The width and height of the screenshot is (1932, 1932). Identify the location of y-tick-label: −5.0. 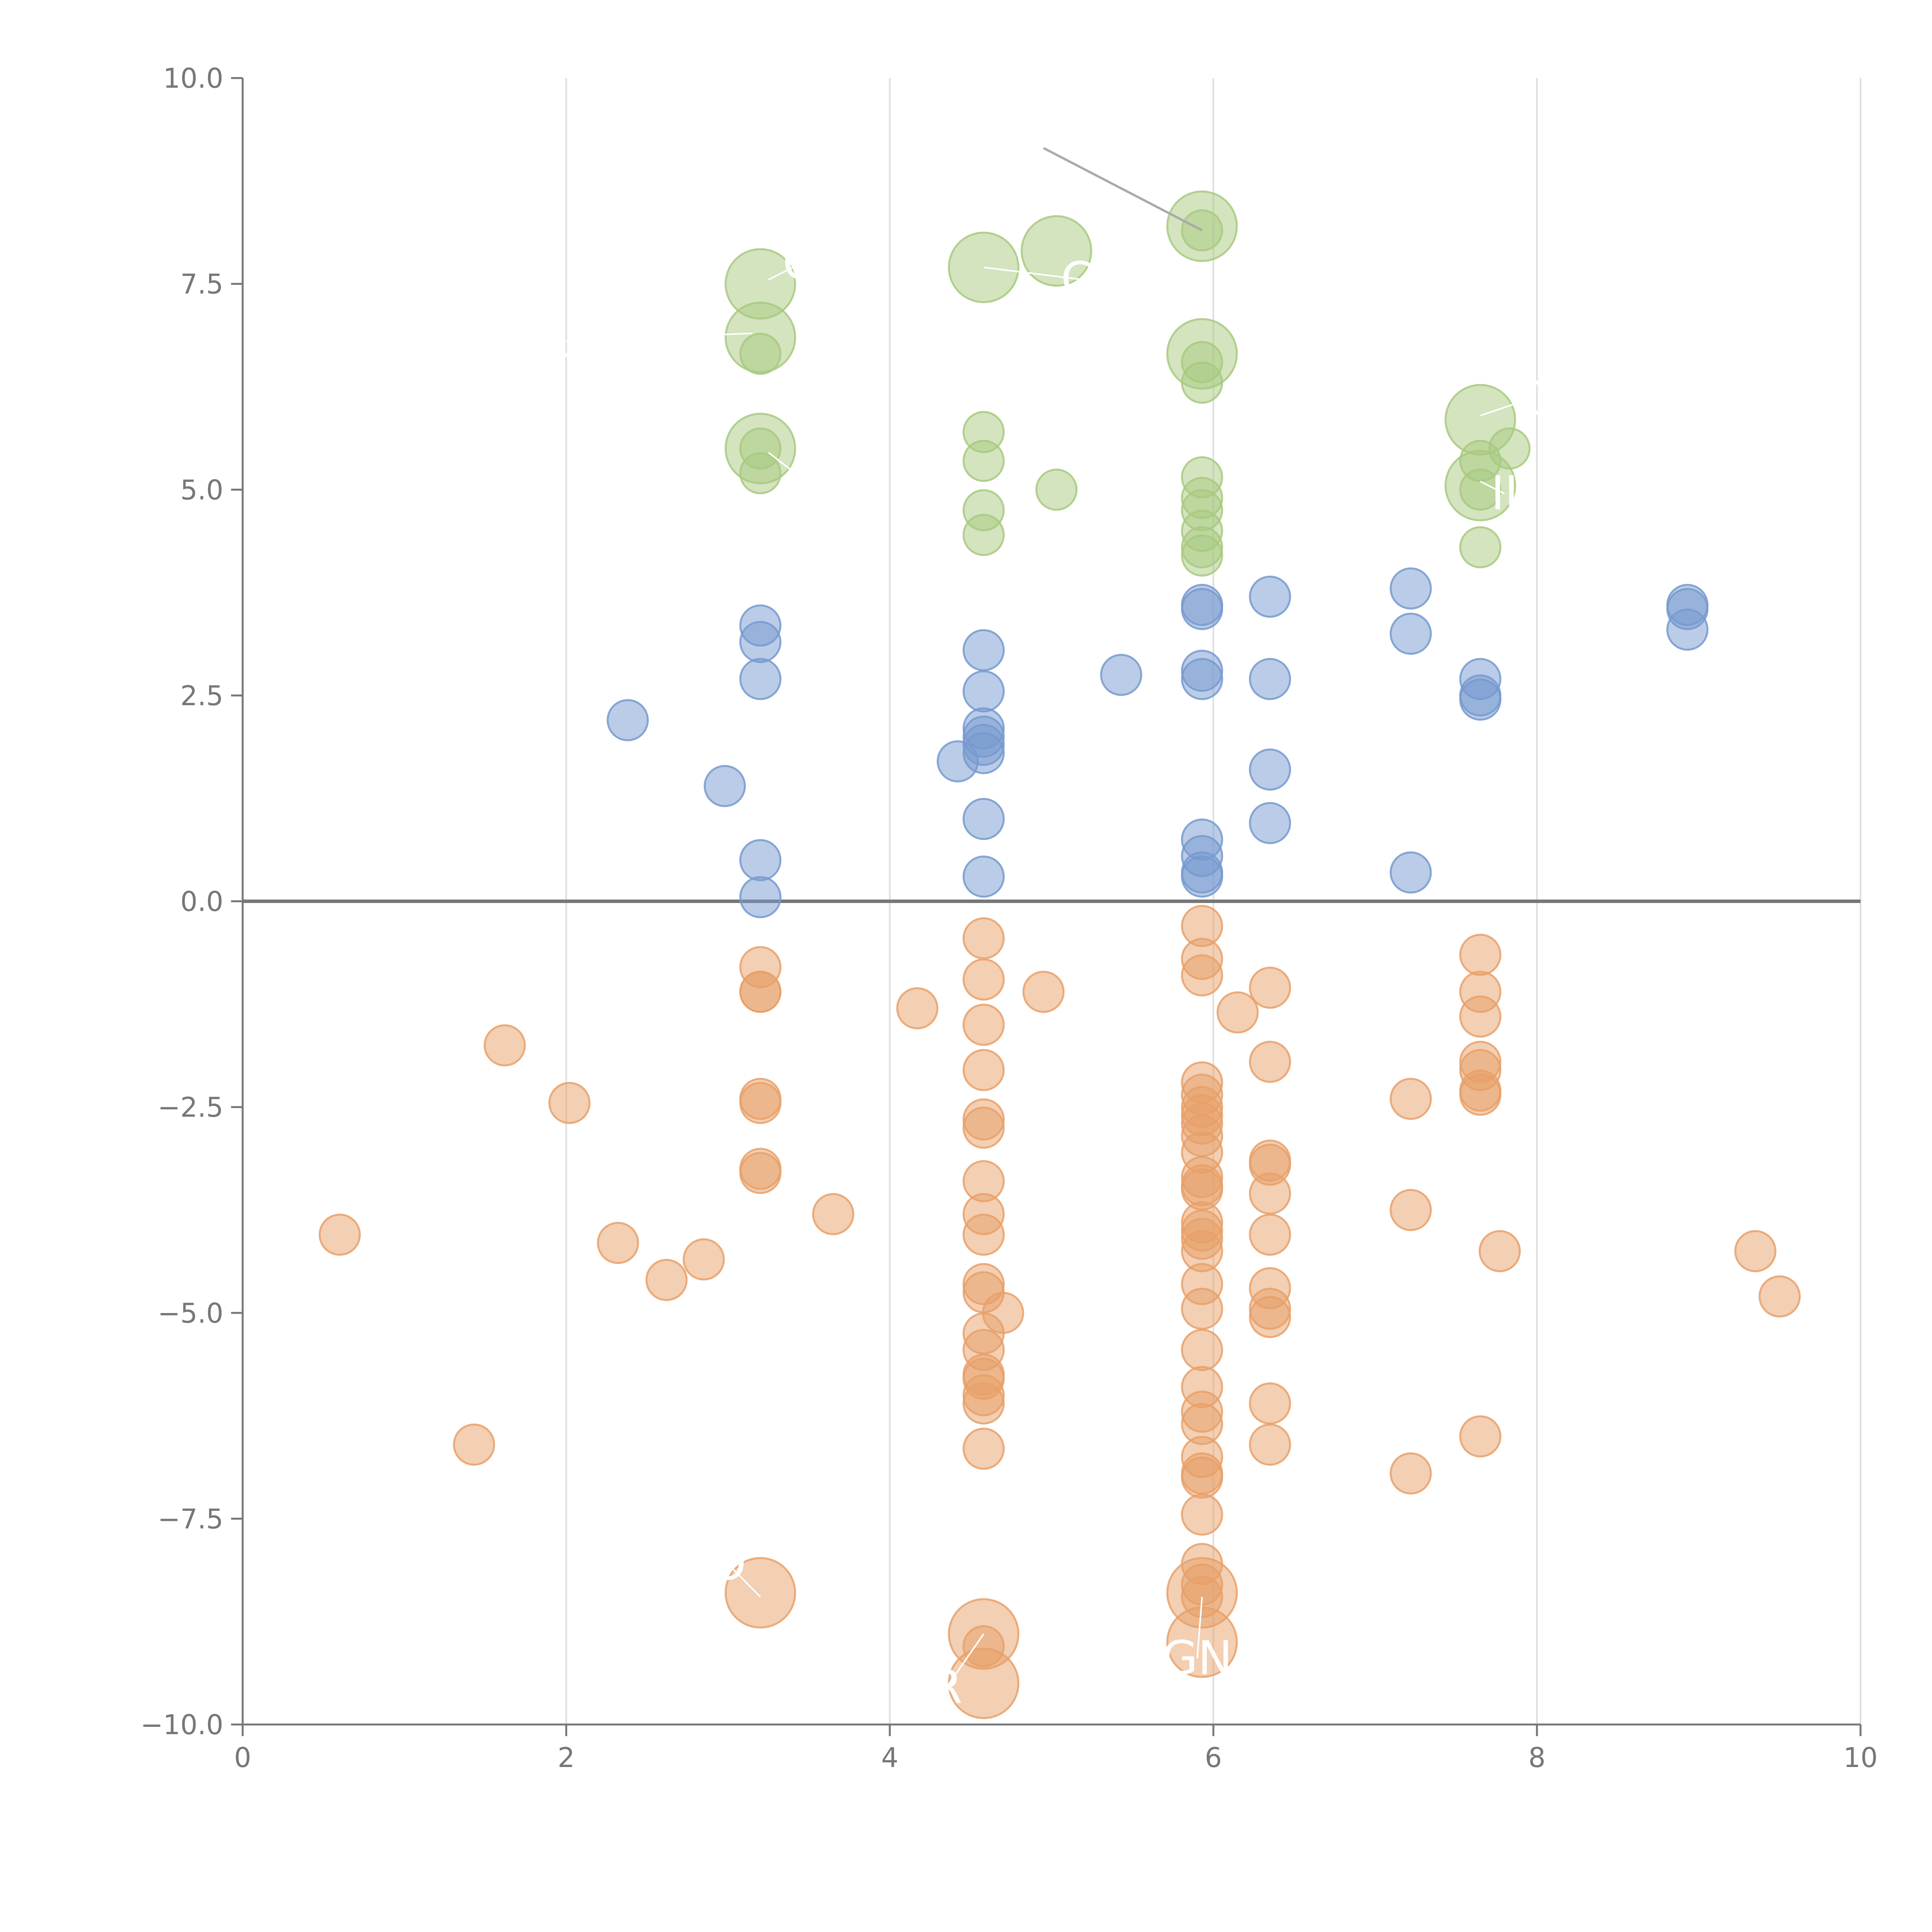
(191, 1313).